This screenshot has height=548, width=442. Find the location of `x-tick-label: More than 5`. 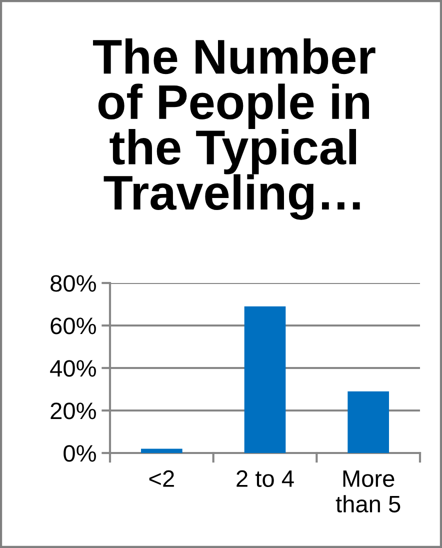

x-tick-label: More than 5 is located at coordinates (368, 491).